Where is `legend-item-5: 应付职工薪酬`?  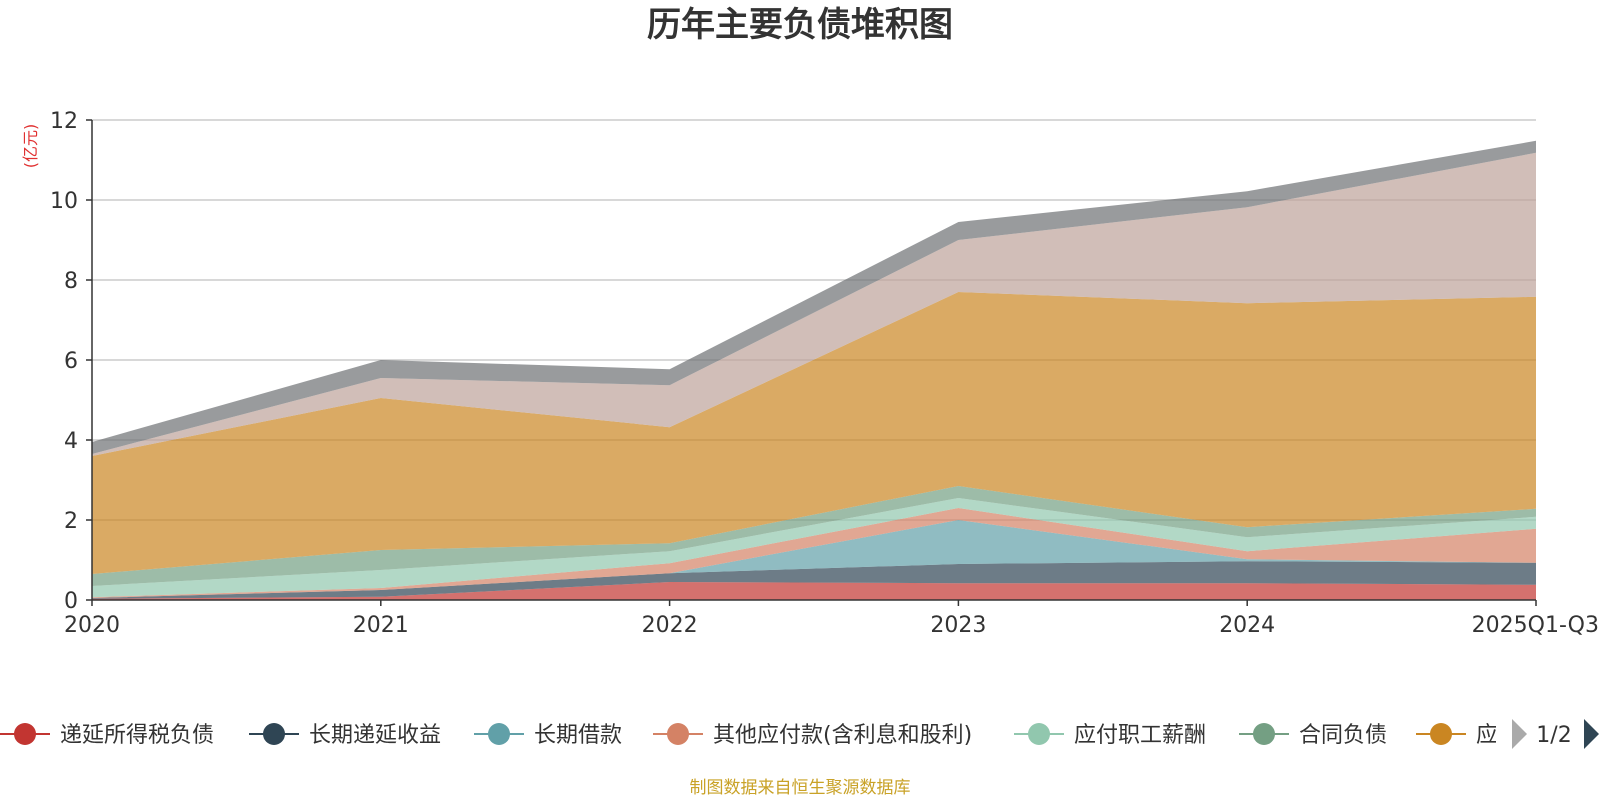
legend-item-5: 应付职工薪酬 is located at coordinates (1110, 735).